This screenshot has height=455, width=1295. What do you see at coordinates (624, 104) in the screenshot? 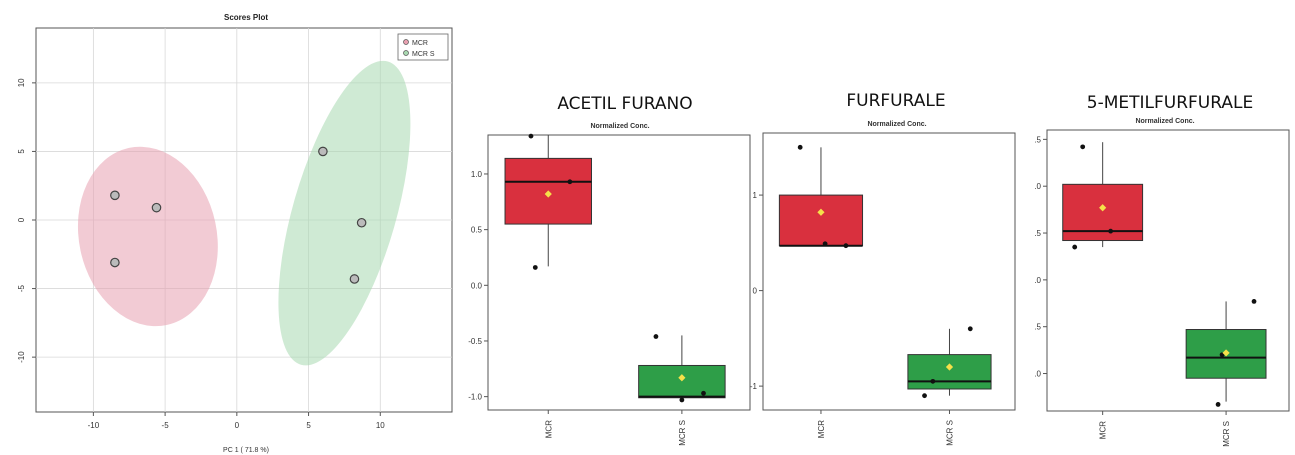
I see `panel-1-title: ACETIL FURANO` at bounding box center [624, 104].